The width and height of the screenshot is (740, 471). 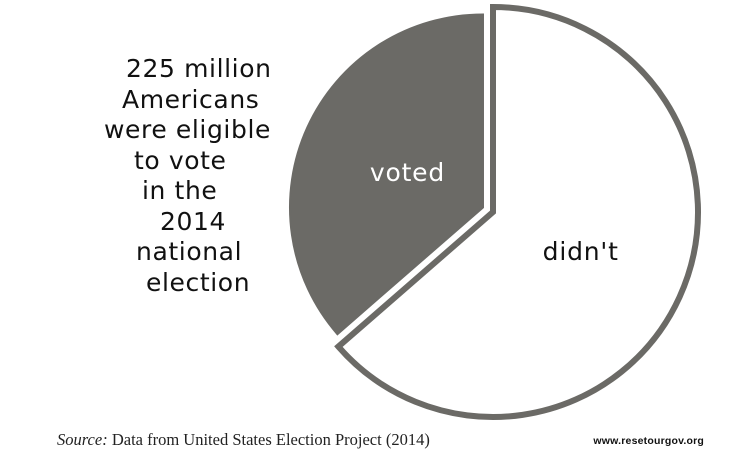 What do you see at coordinates (180, 190) in the screenshot?
I see `caption-line: in the` at bounding box center [180, 190].